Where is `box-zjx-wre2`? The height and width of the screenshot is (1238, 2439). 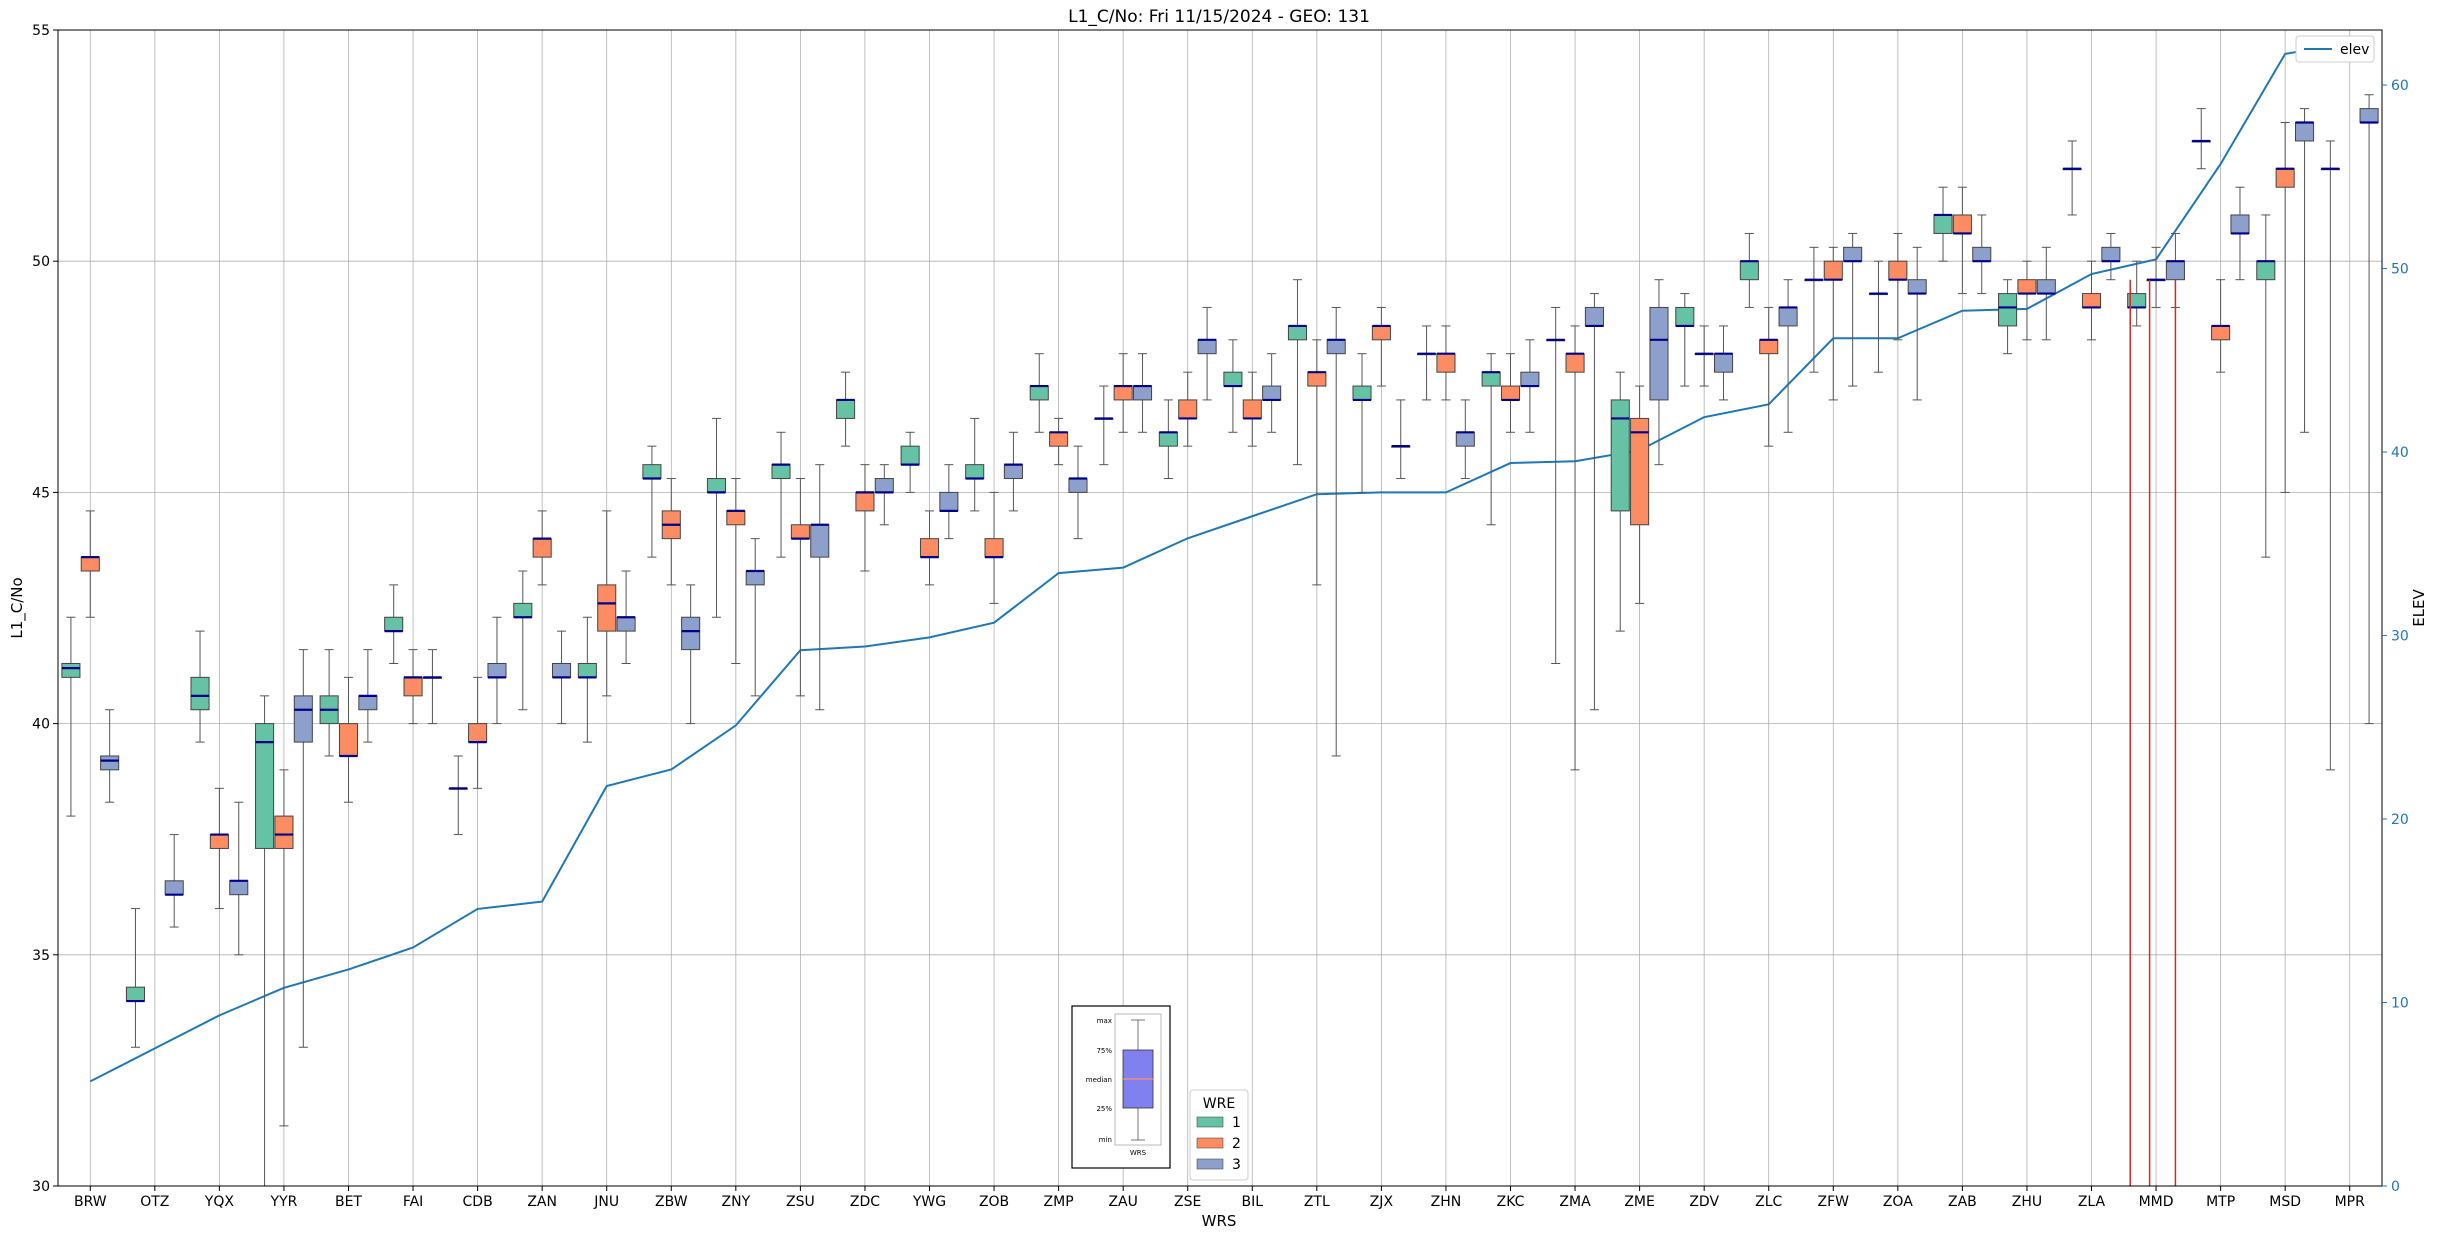
box-zjx-wre2 is located at coordinates (1381, 346).